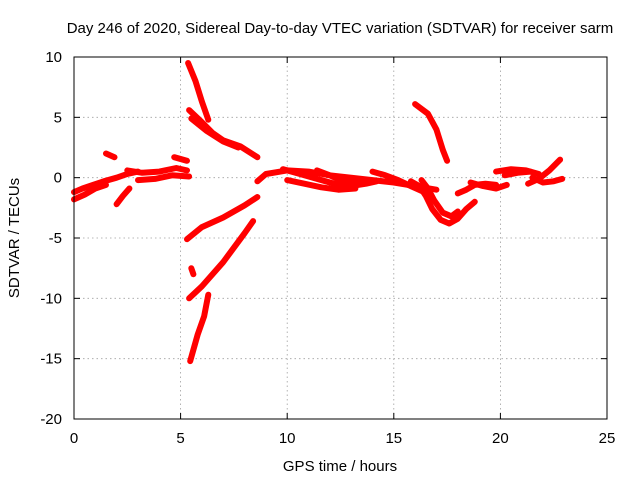 The image size is (640, 480). I want to click on y-tick-label: -10, so click(51, 298).